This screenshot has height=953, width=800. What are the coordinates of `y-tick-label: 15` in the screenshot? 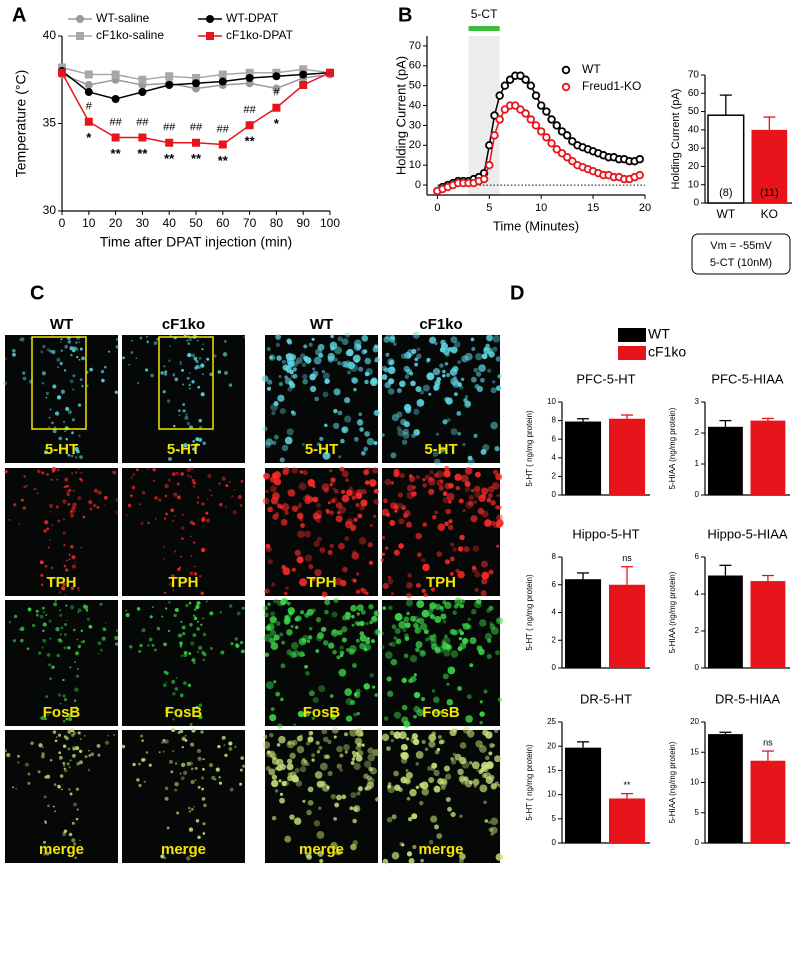 It's located at (551, 770).